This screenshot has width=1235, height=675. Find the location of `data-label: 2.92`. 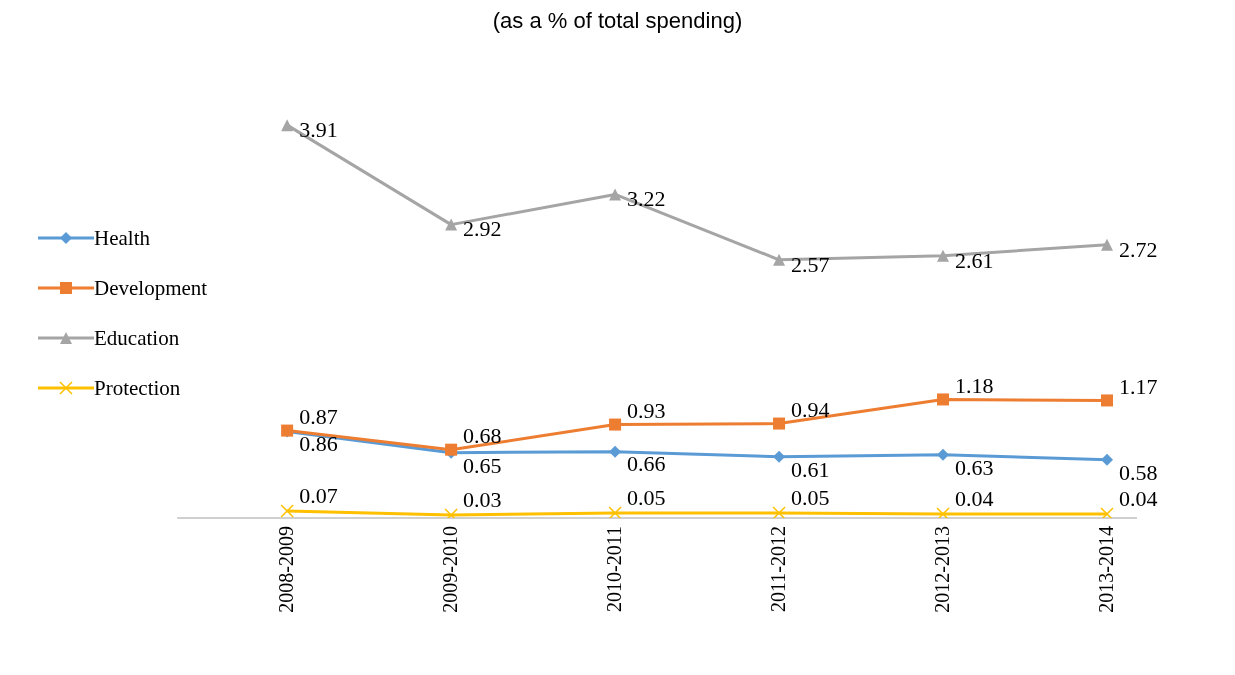

data-label: 2.92 is located at coordinates (482, 229).